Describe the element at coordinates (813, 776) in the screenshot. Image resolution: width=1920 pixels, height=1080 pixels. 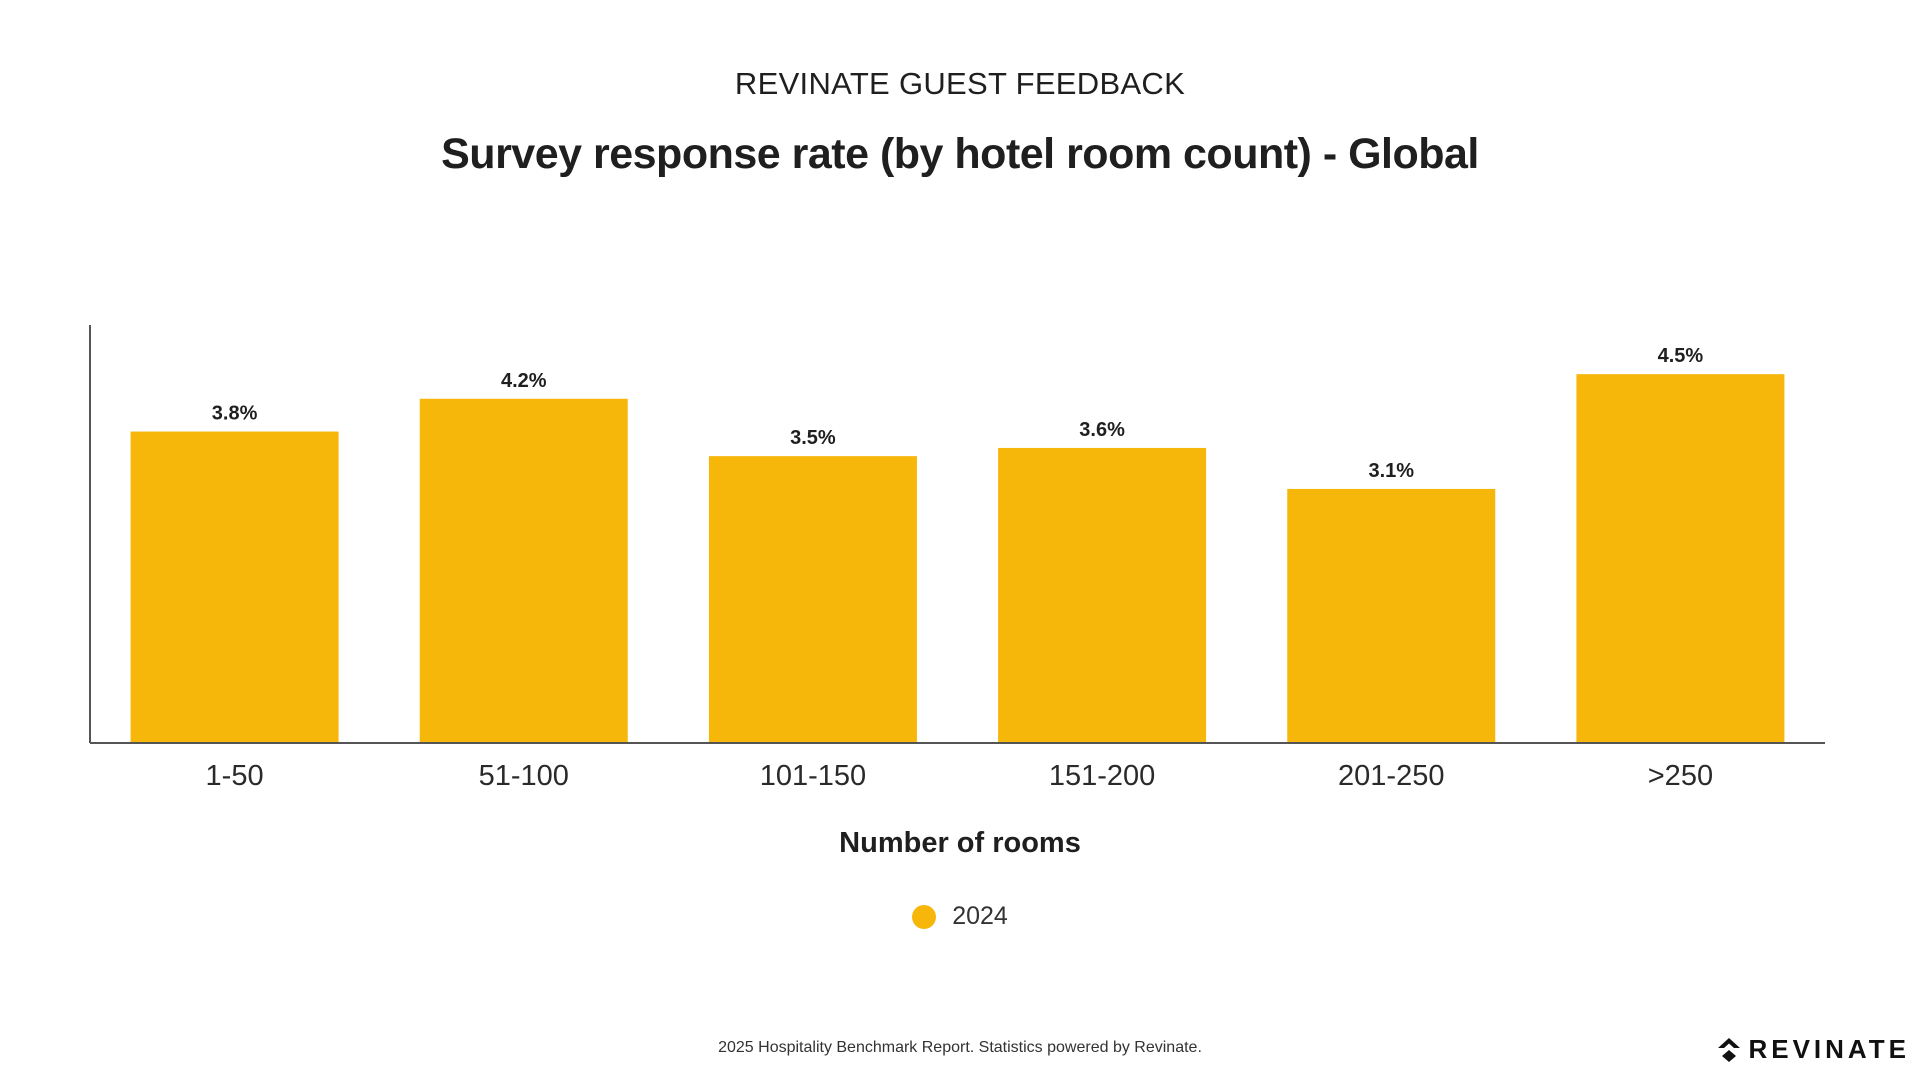
I see `x-tick-label-101-150: 101-150` at that location.